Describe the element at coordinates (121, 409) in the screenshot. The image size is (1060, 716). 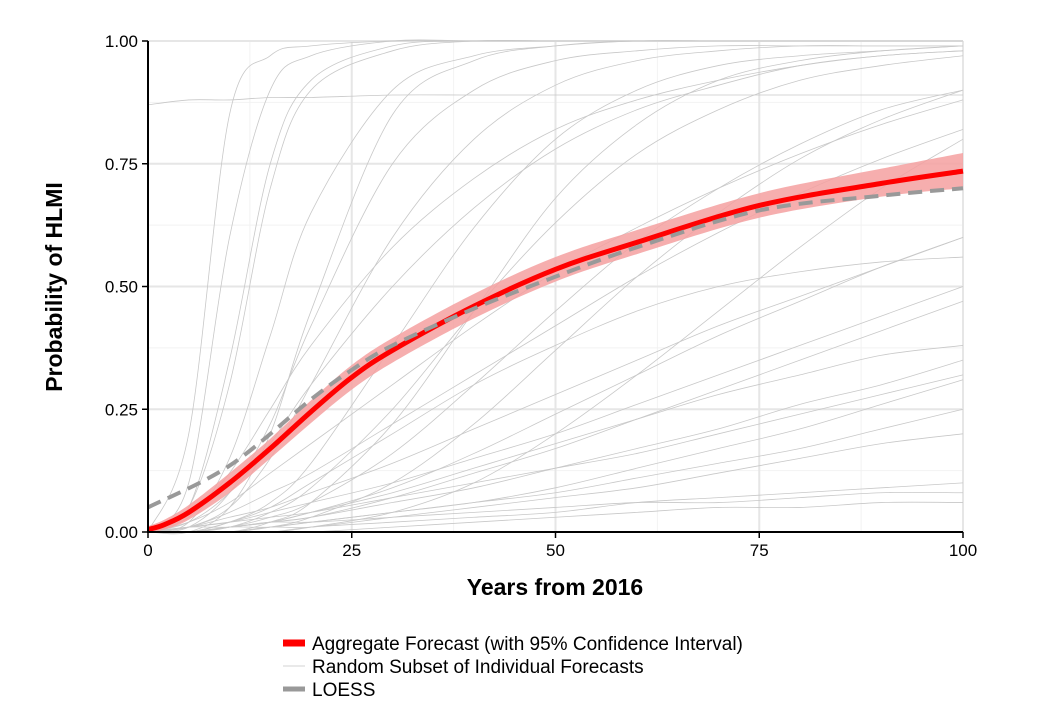
I see `y-tick-label: 0.25` at that location.